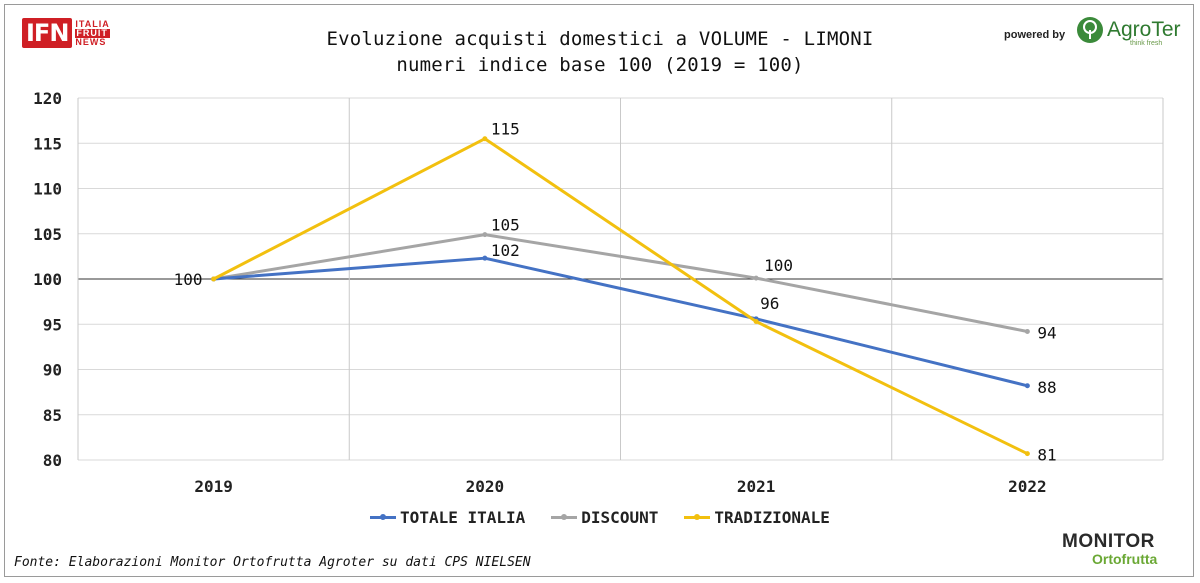 This screenshot has width=1200, height=583. What do you see at coordinates (52, 415) in the screenshot?
I see `y-tick-label-85: 85` at bounding box center [52, 415].